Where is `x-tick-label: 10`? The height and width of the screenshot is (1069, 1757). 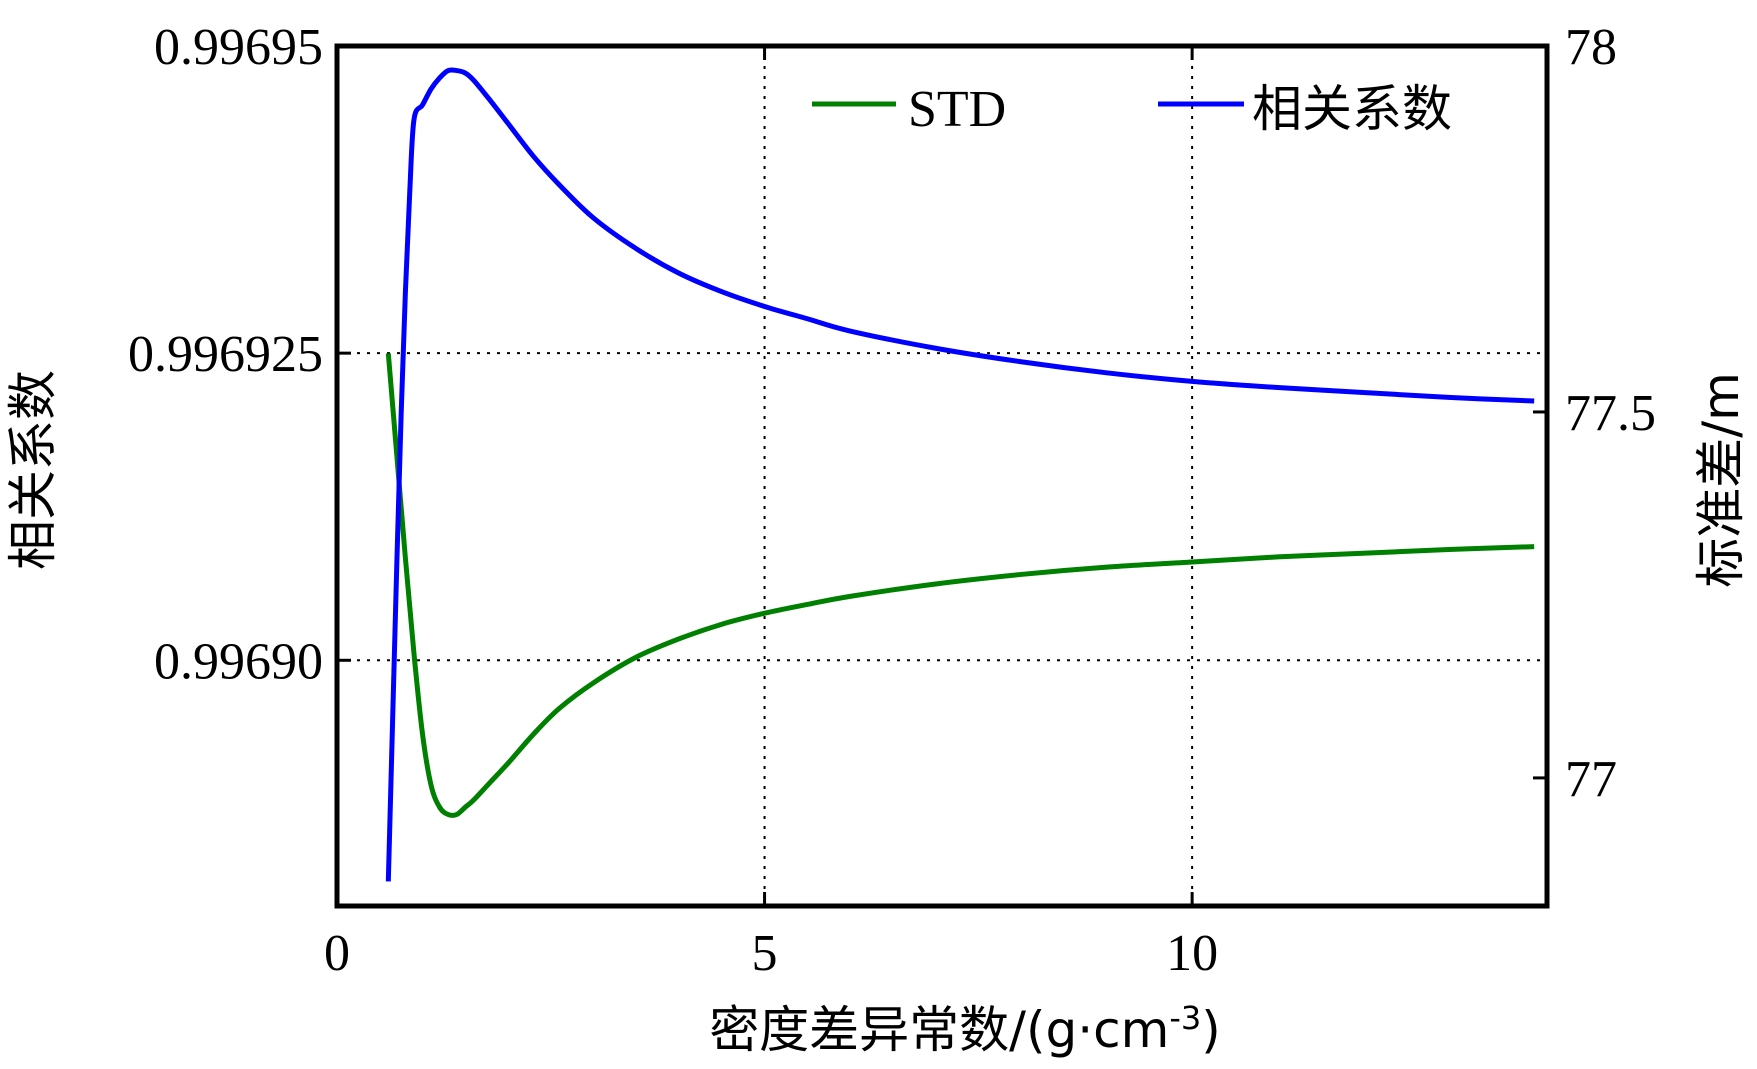 x-tick-label: 10 is located at coordinates (1192, 953).